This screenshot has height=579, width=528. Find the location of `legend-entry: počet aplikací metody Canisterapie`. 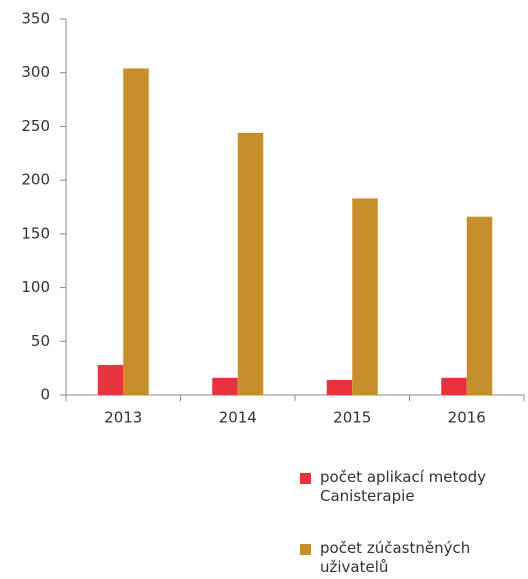

legend-entry: počet aplikací metody Canisterapie is located at coordinates (407, 487).